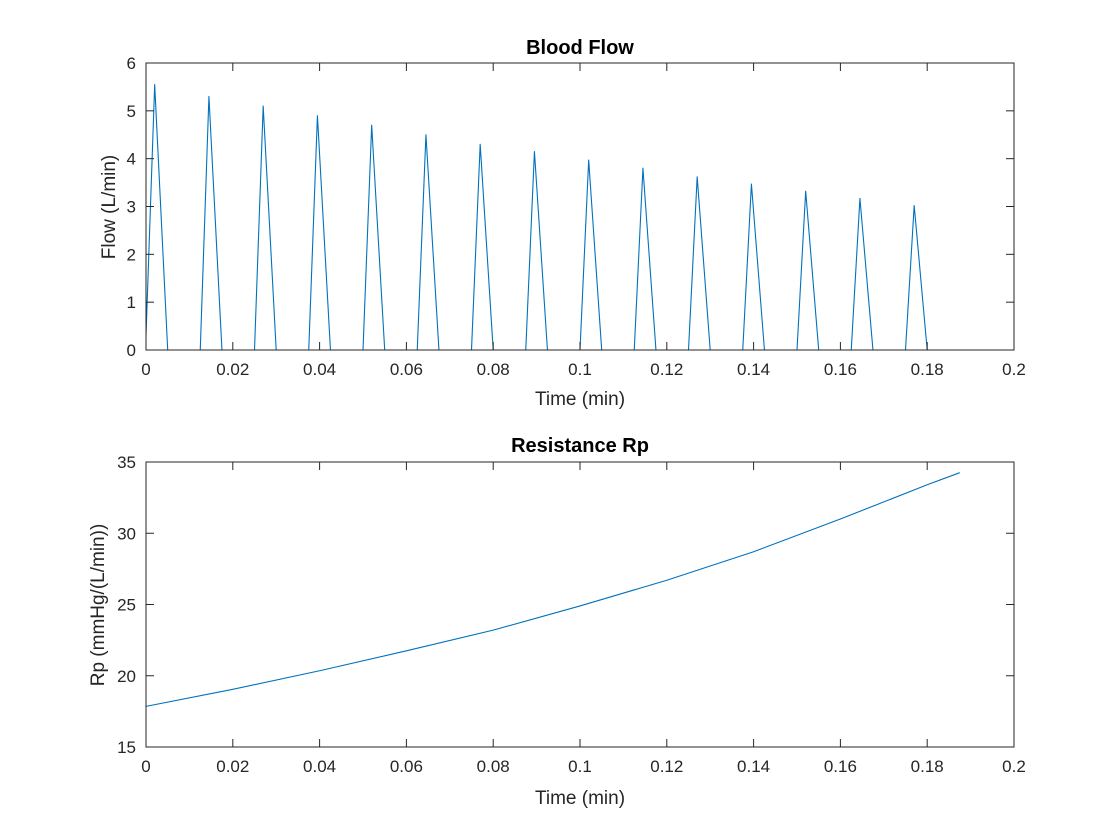  What do you see at coordinates (126, 533) in the screenshot?
I see `y-tick-label: 30` at bounding box center [126, 533].